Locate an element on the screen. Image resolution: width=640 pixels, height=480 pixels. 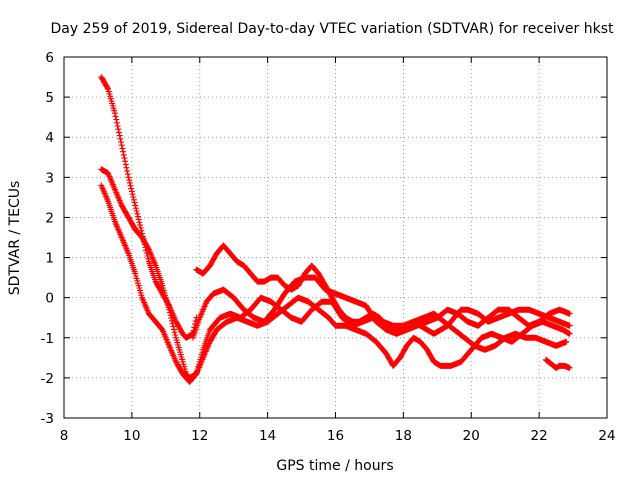
y-tick-label: 3 is located at coordinates (49, 178).